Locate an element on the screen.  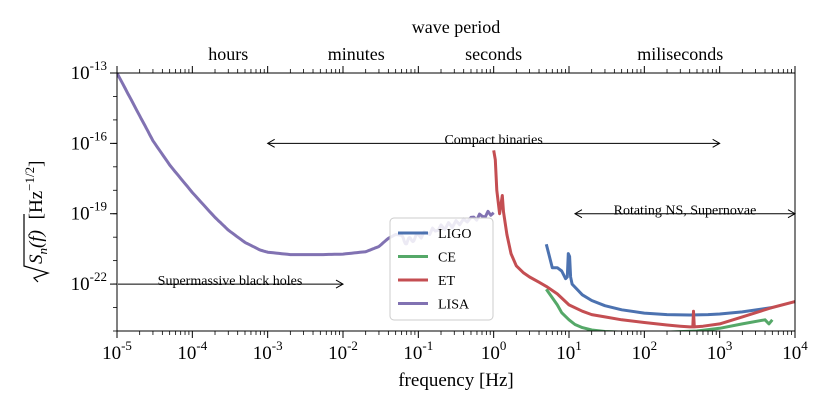
y-tick-label: 10-19 is located at coordinates (89, 212).